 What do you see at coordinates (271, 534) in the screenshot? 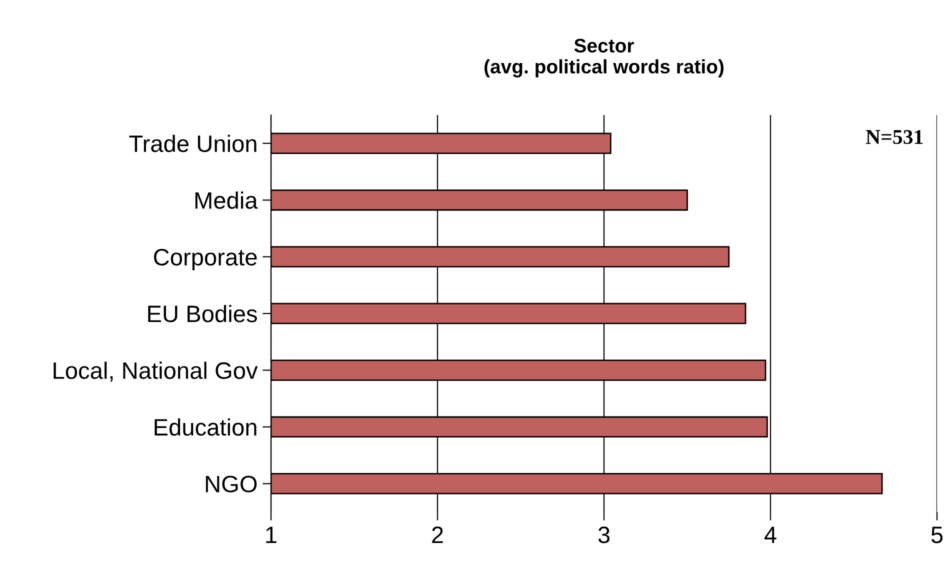
I see `x-tick-label: 1` at bounding box center [271, 534].